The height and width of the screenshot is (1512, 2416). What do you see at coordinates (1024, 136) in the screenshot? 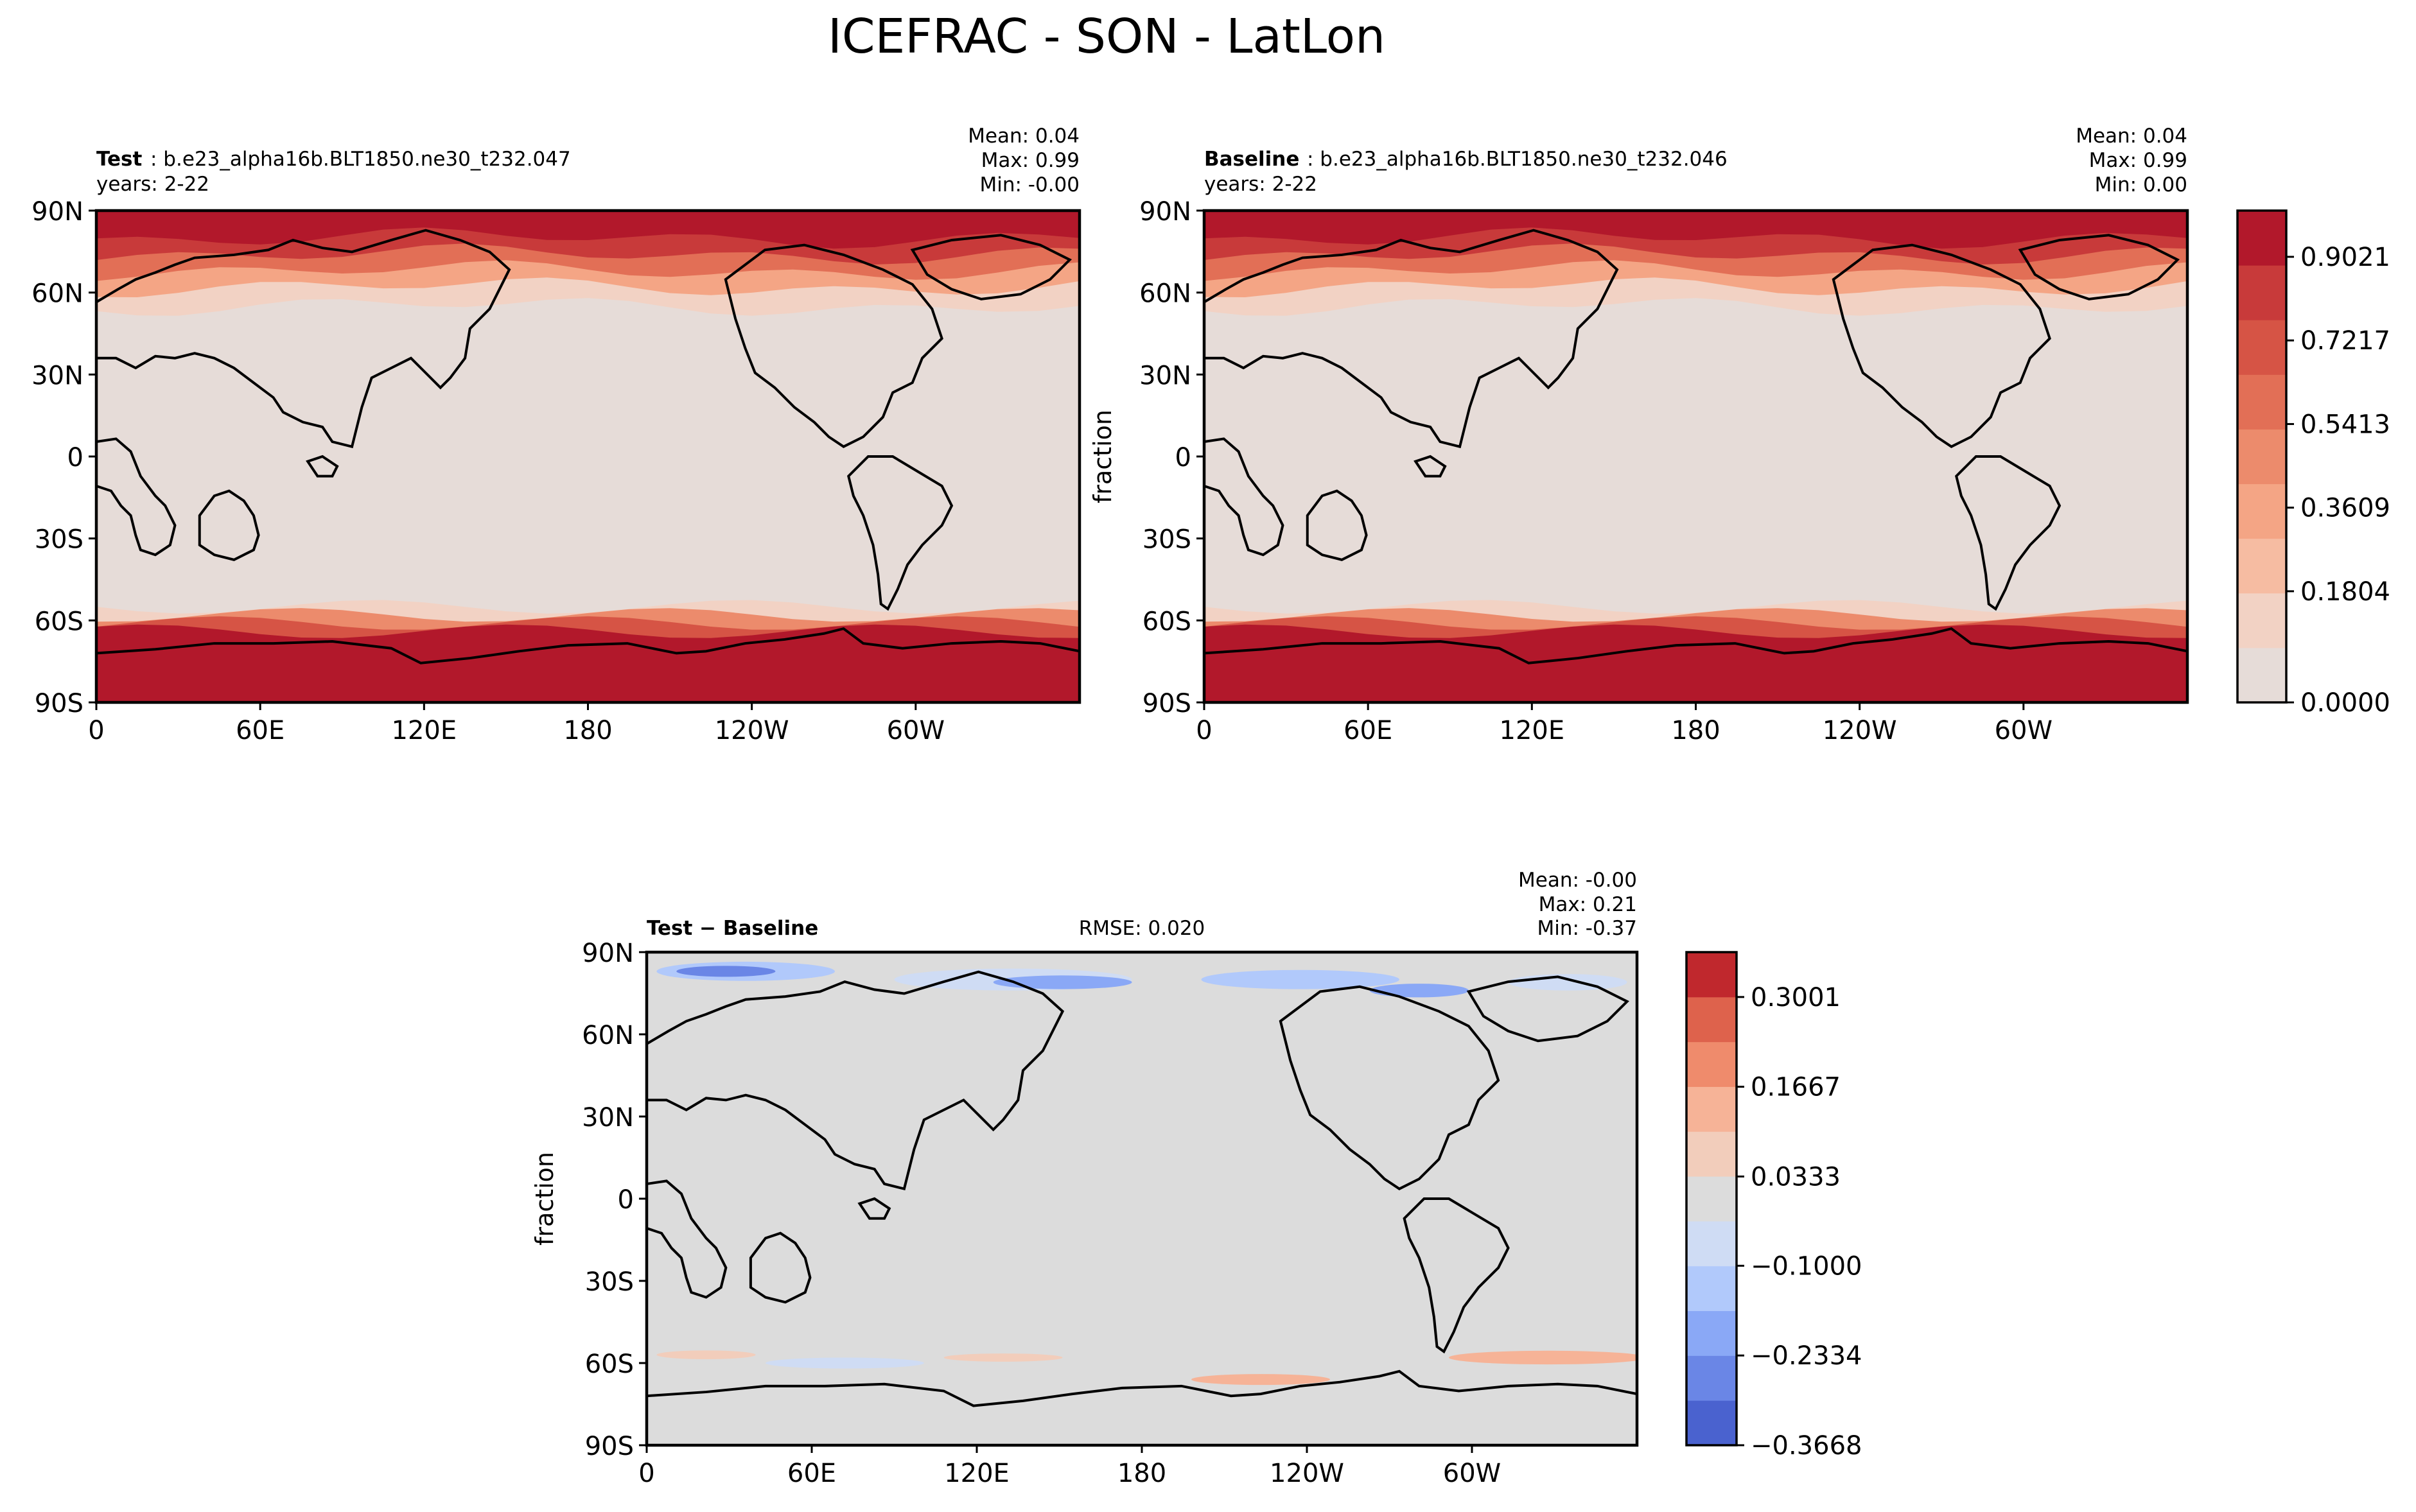
I see `test-mean: Mean: 0.04` at bounding box center [1024, 136].